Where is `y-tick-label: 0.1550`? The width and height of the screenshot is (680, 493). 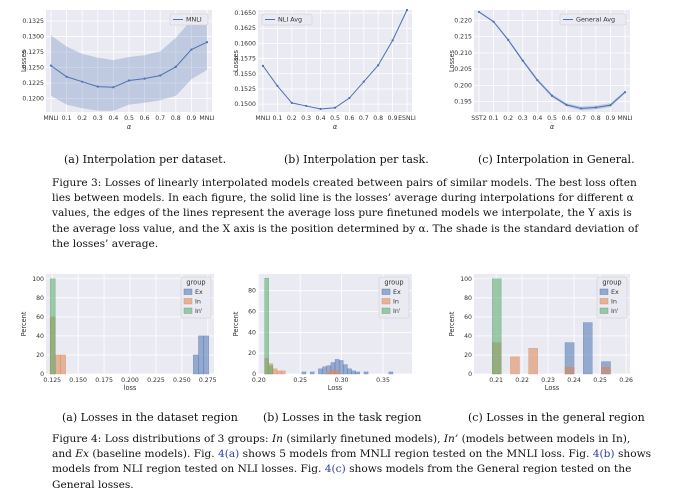 y-tick-label: 0.1550 is located at coordinates (245, 74).